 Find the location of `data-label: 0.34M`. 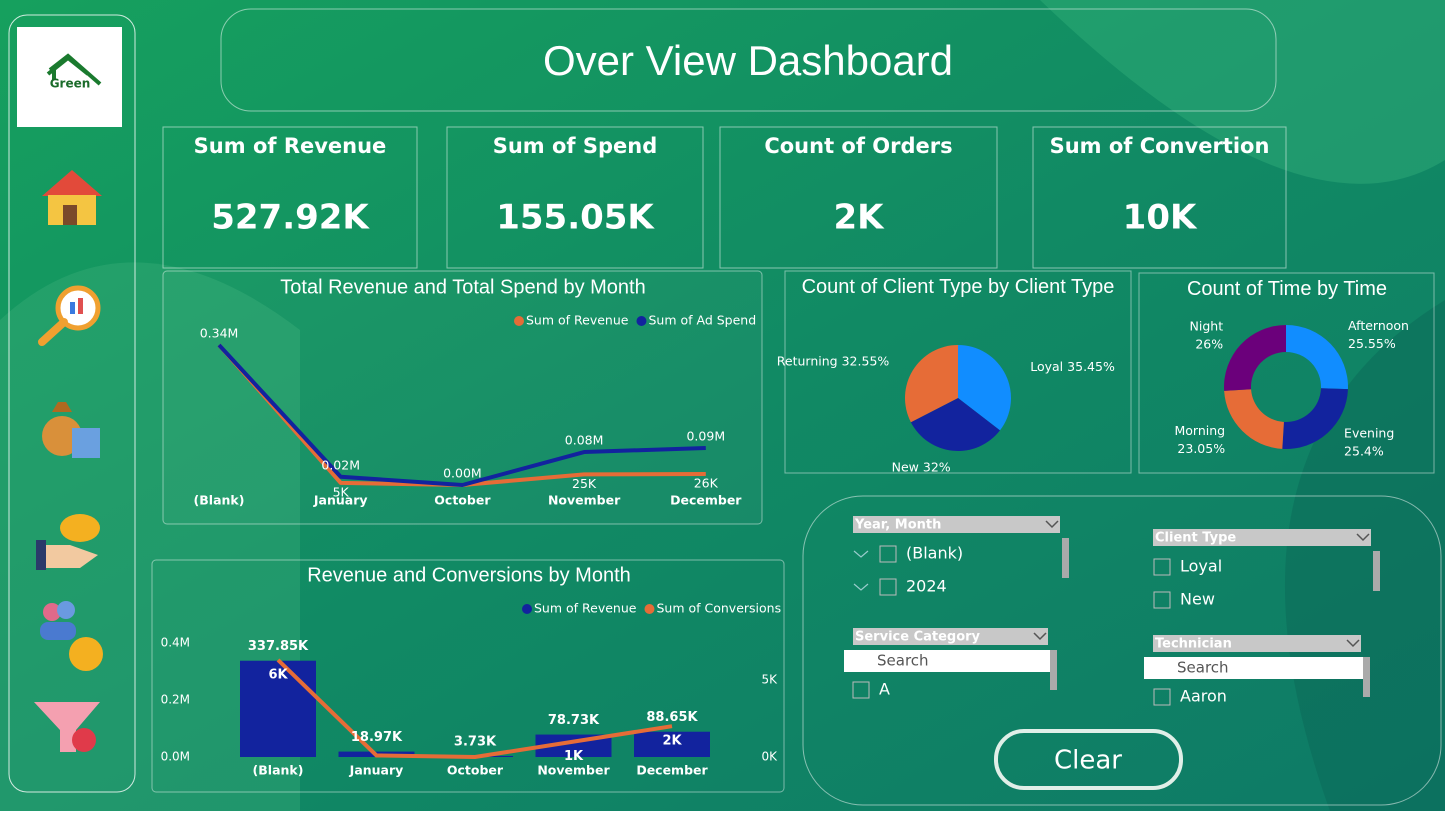

data-label: 0.34M is located at coordinates (219, 333).